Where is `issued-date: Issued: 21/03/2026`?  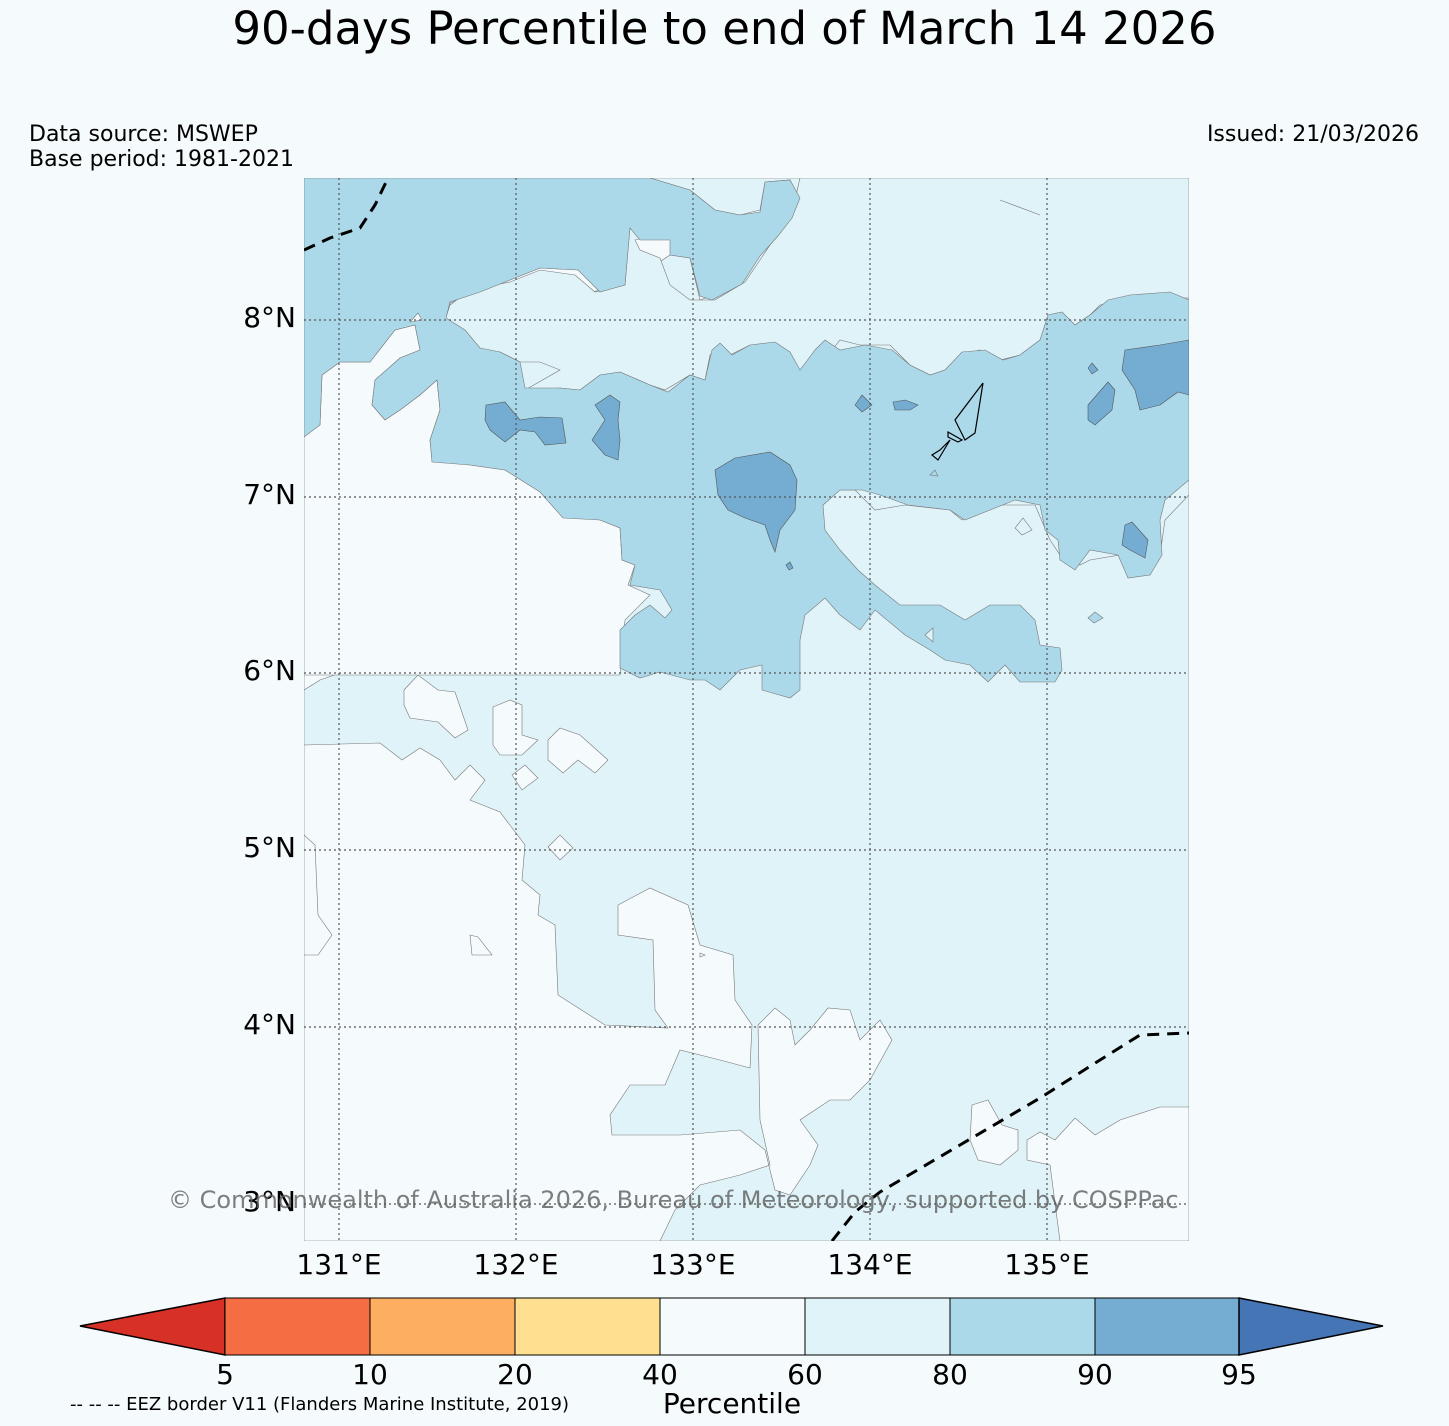
issued-date: Issued: 21/03/2026 is located at coordinates (1312, 134).